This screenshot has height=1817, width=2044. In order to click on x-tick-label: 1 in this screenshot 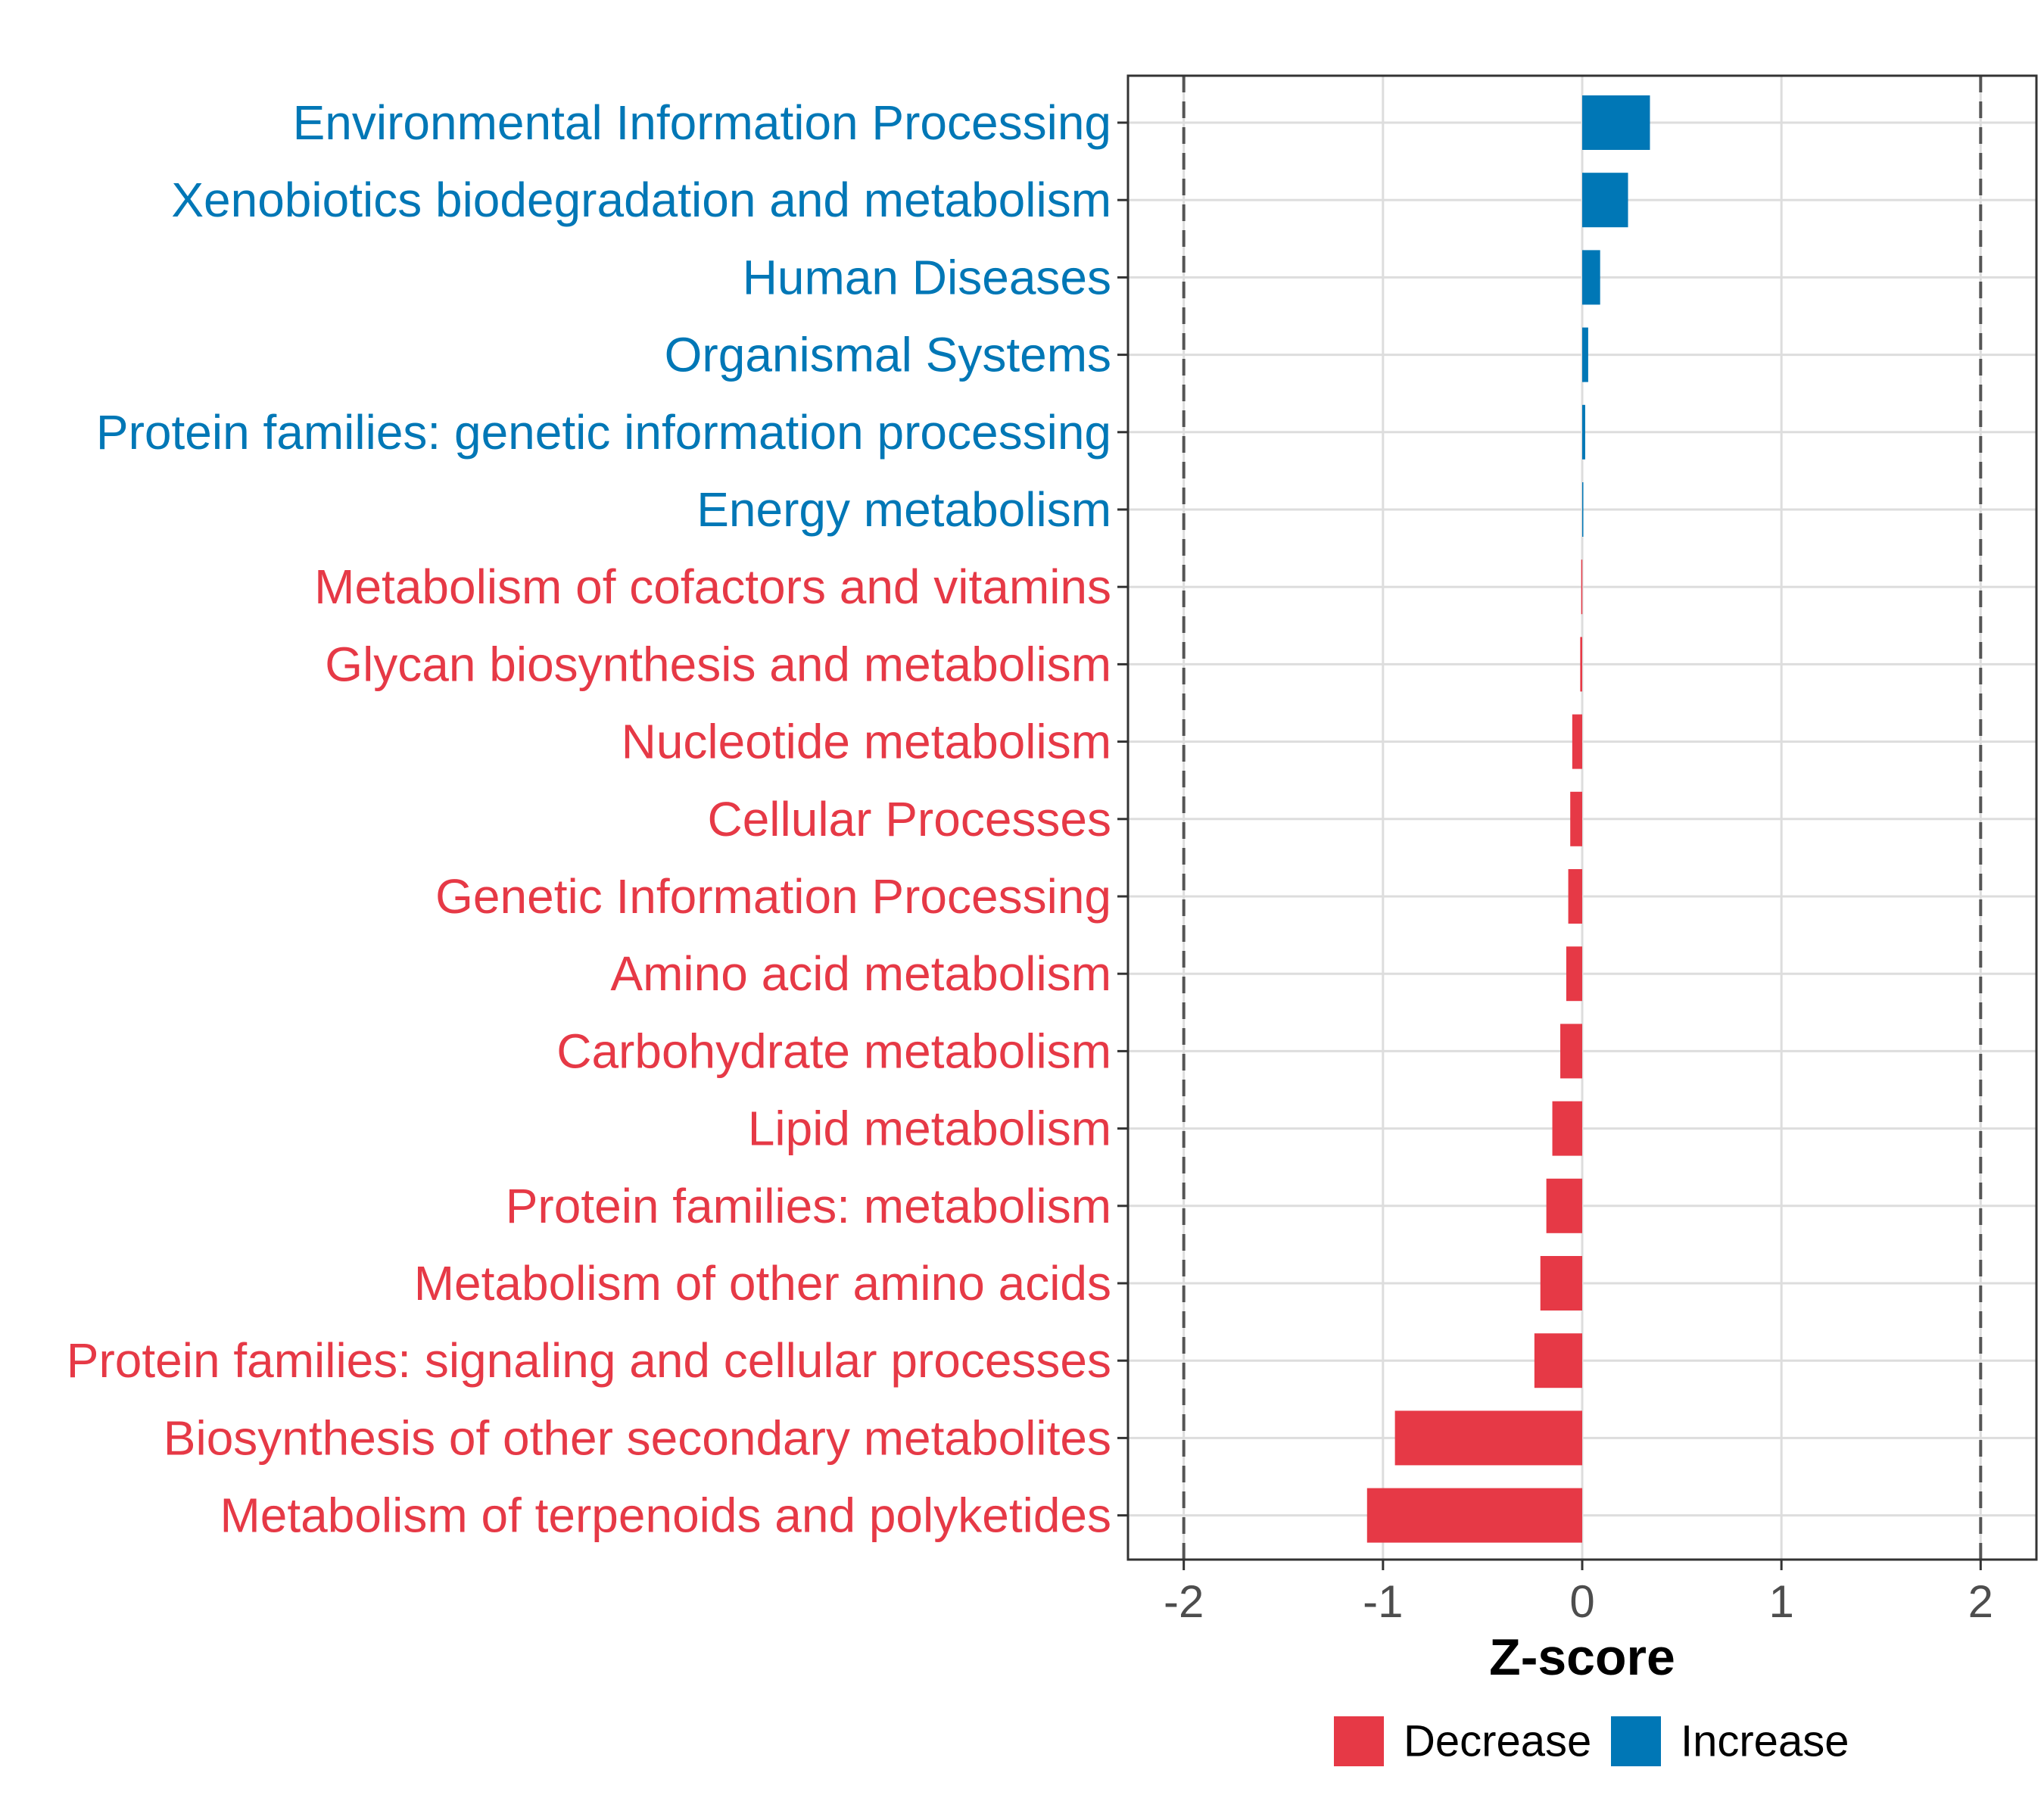, I will do `click(1781, 1601)`.